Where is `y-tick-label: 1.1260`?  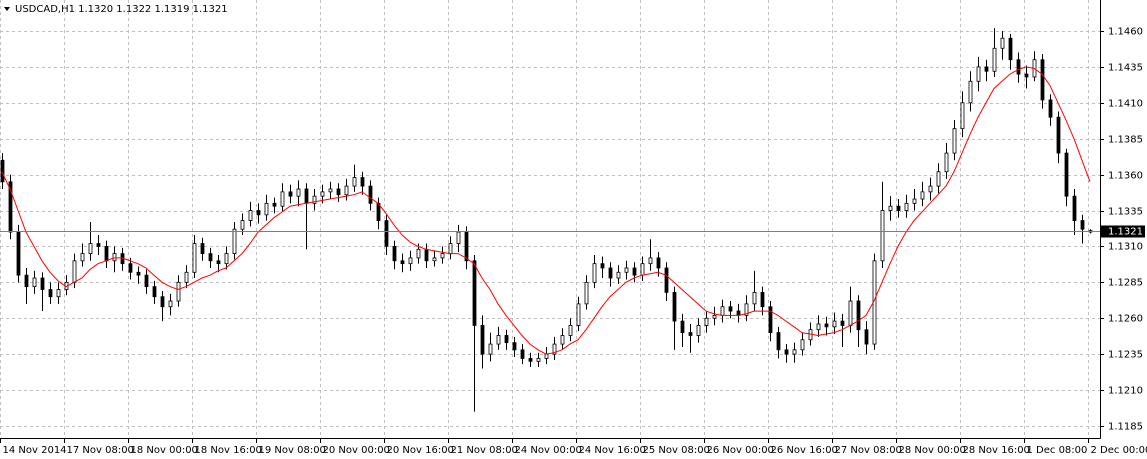
y-tick-label: 1.1260 is located at coordinates (1125, 319).